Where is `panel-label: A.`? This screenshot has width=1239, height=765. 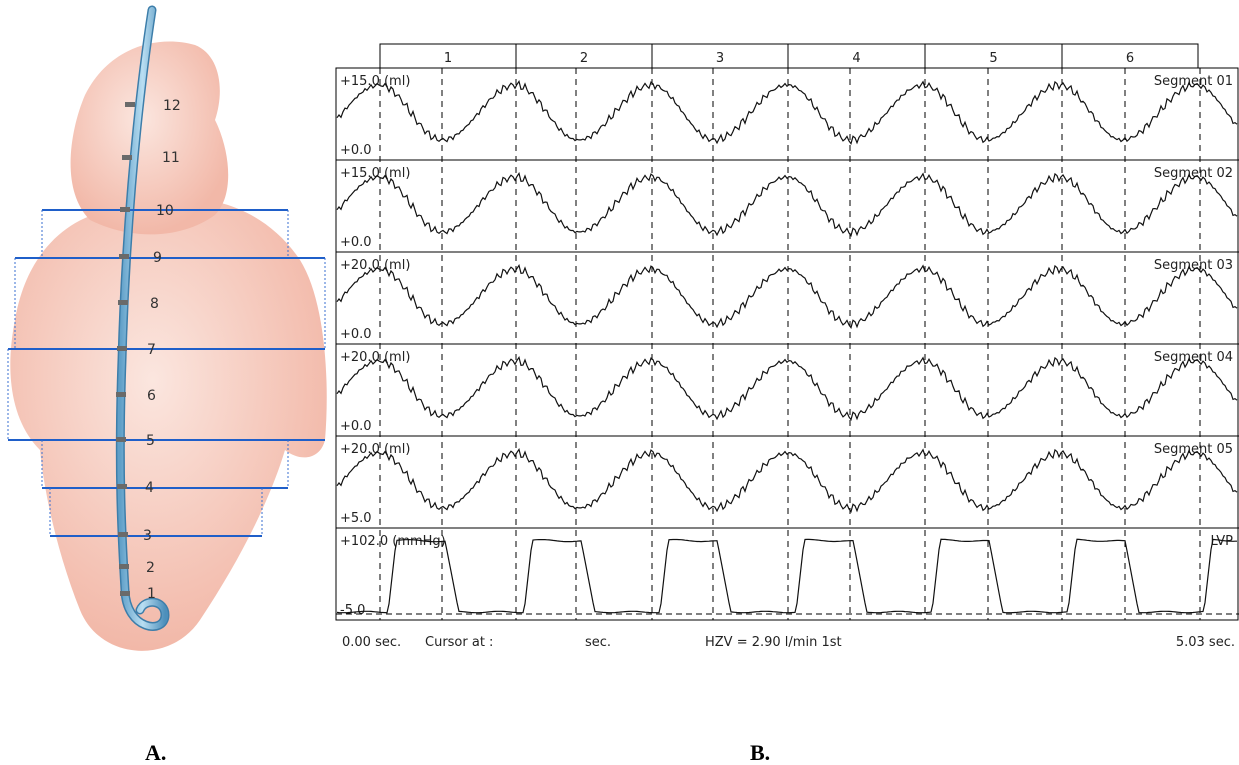 panel-label: A. is located at coordinates (155, 752).